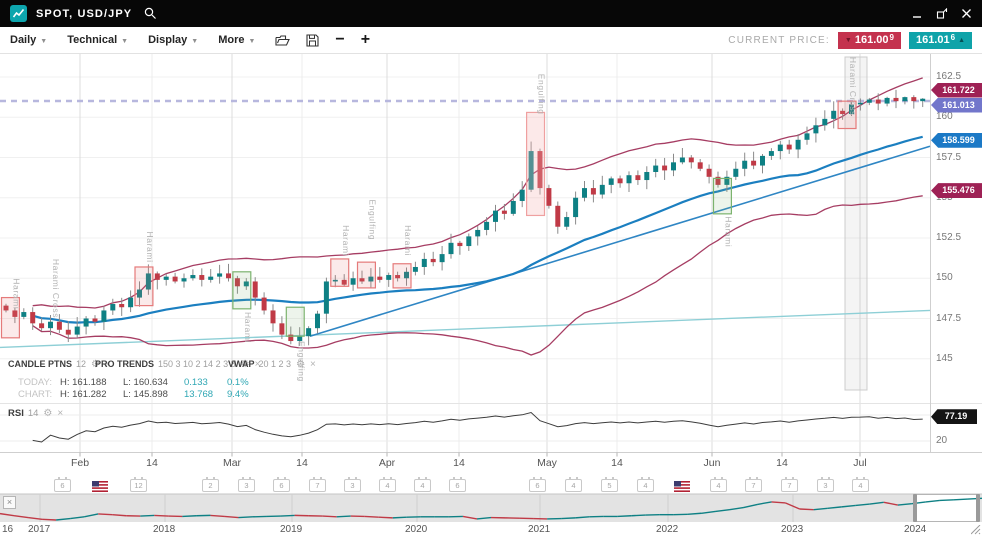 The width and height of the screenshot is (982, 541). Describe the element at coordinates (942, 13) in the screenshot. I see `popout-button` at that location.